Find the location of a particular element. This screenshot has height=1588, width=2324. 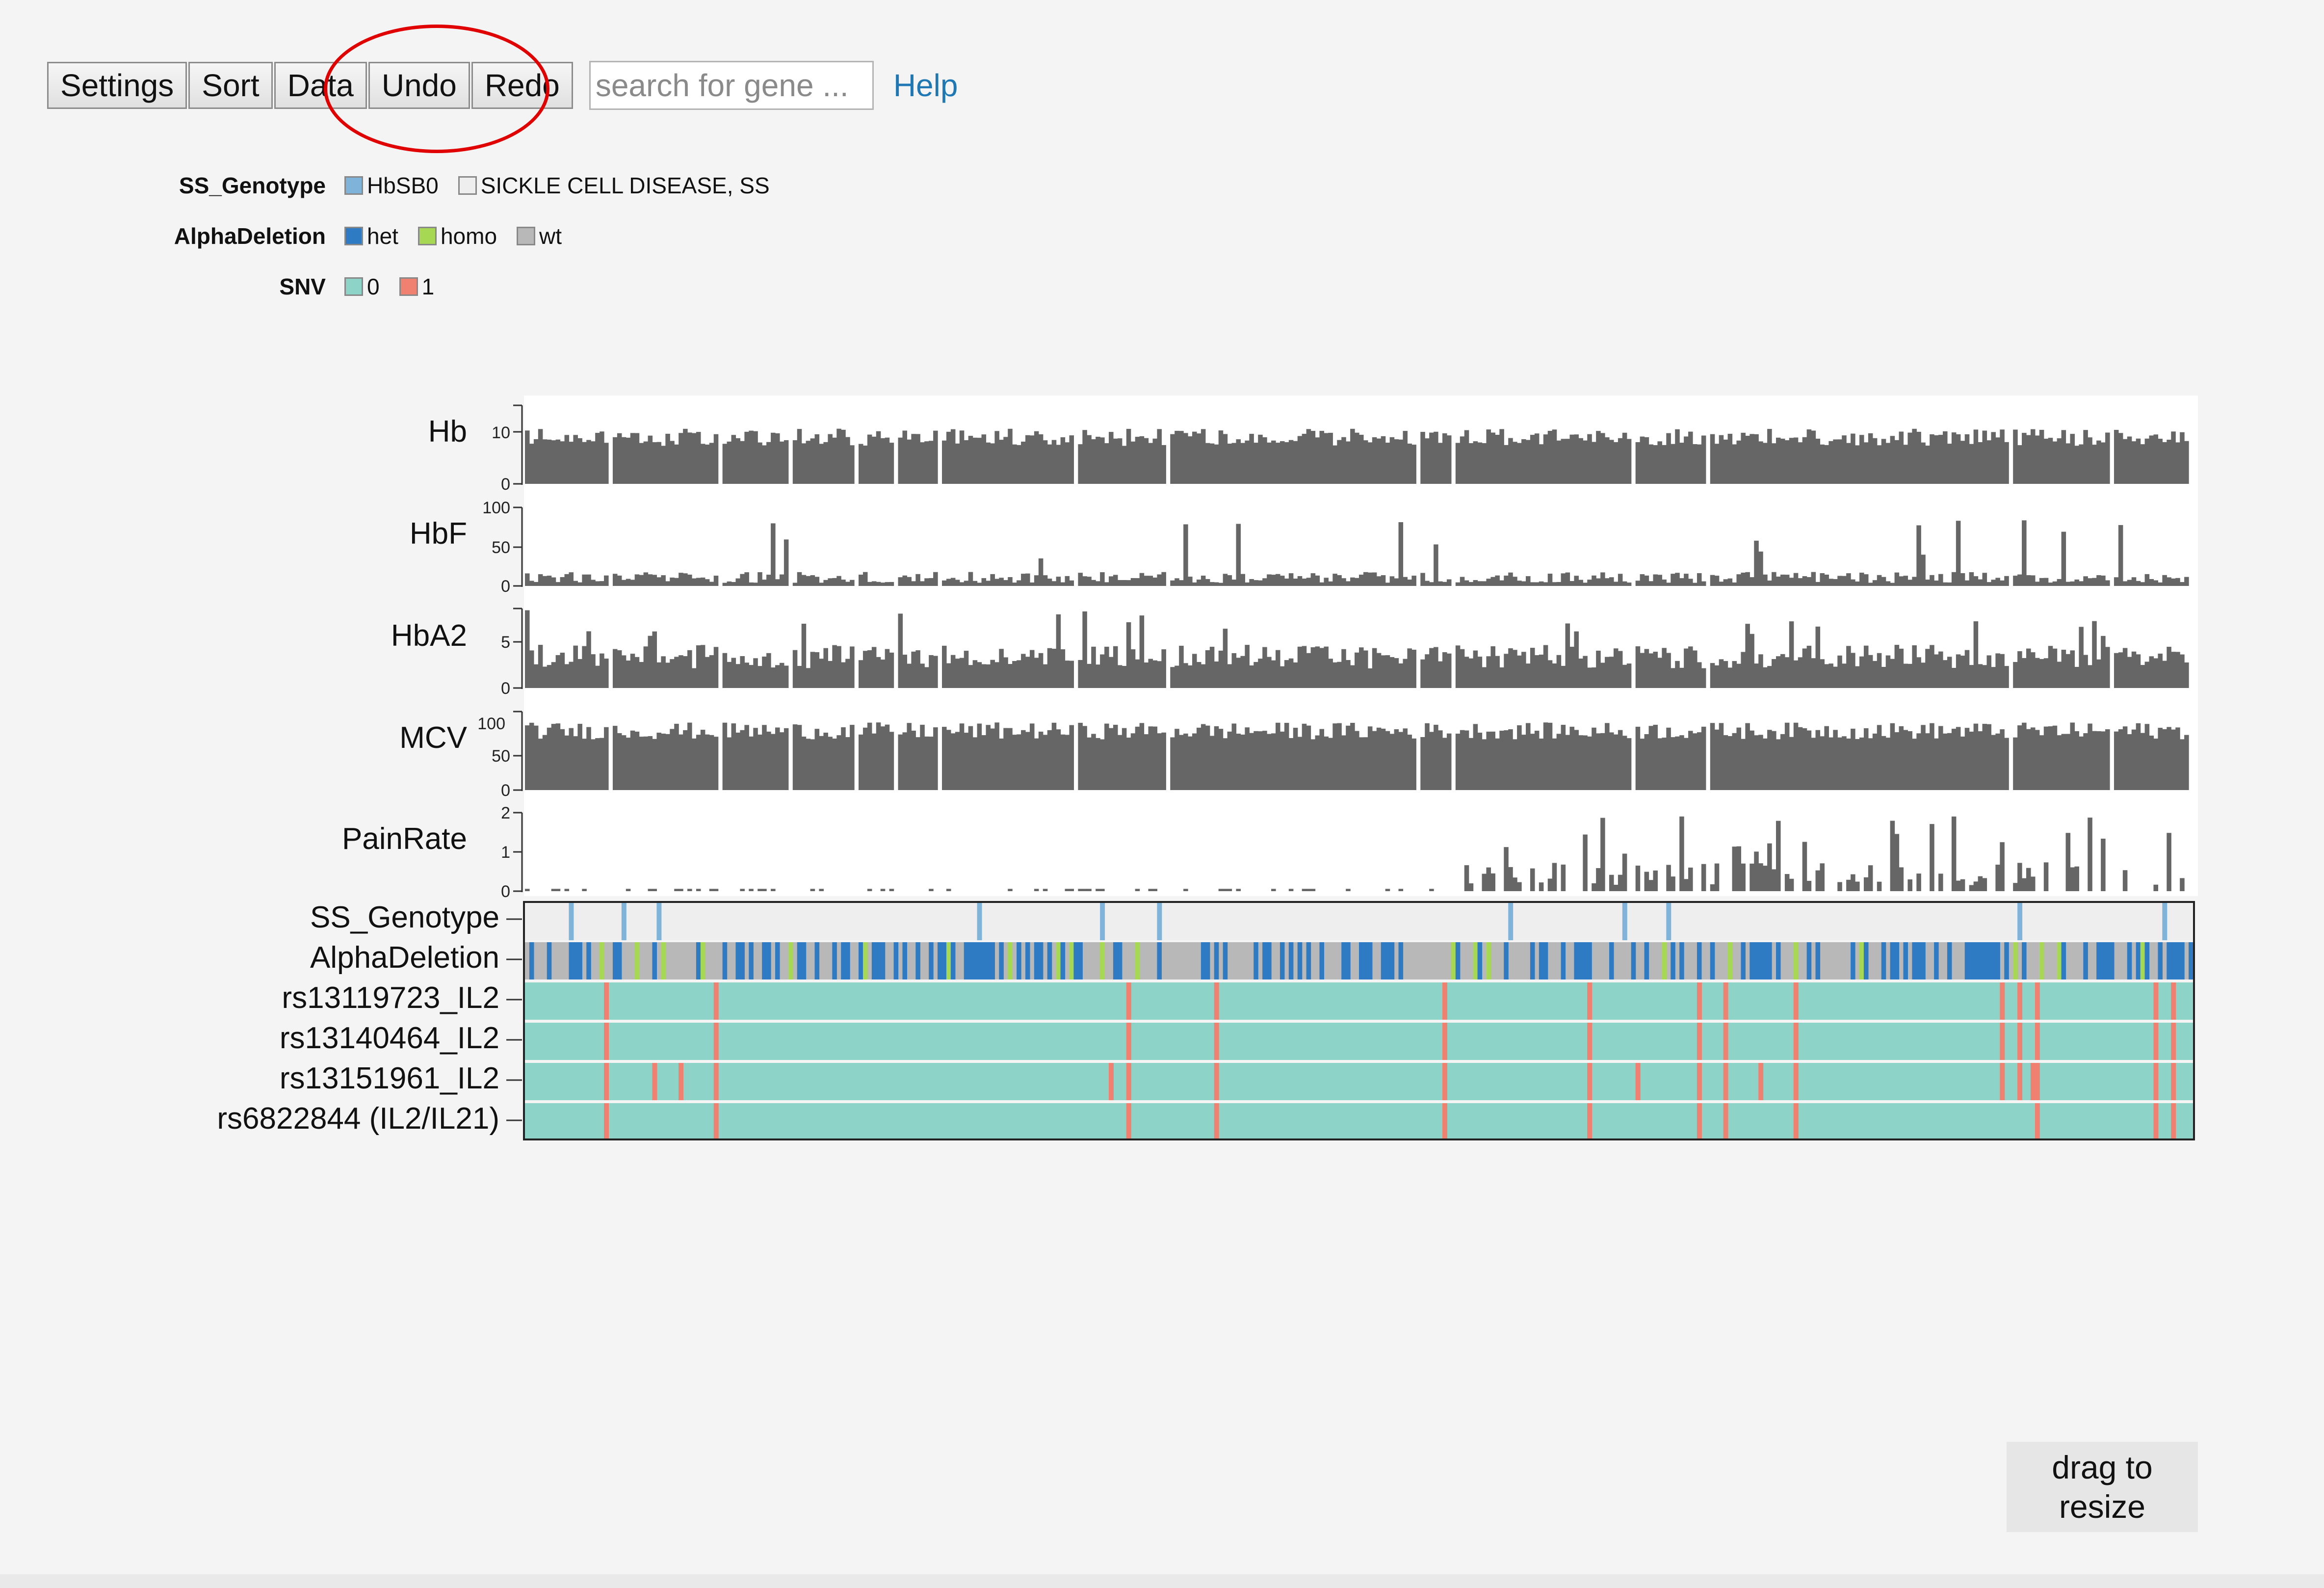

data-button: Data is located at coordinates (320, 85).